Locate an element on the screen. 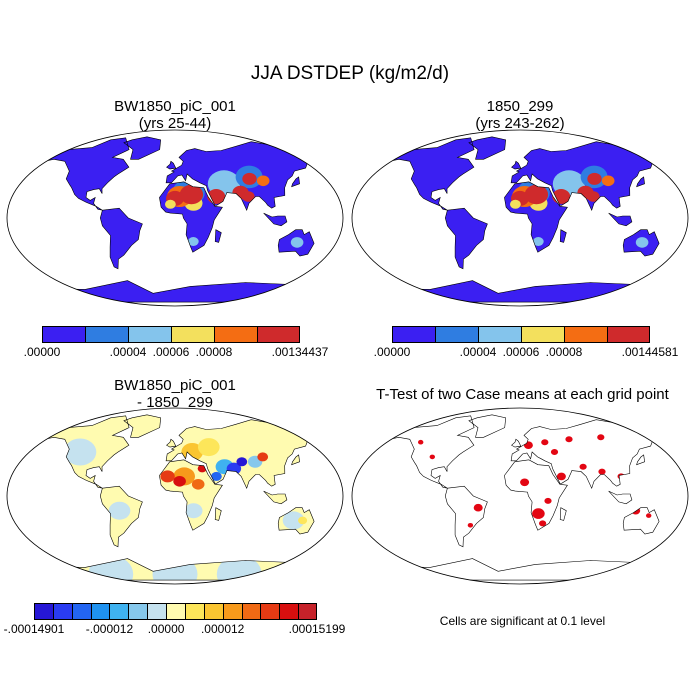 The height and width of the screenshot is (700, 700). panel-3-title: BW1850_piC_001 - 1850_299 is located at coordinates (175, 394).